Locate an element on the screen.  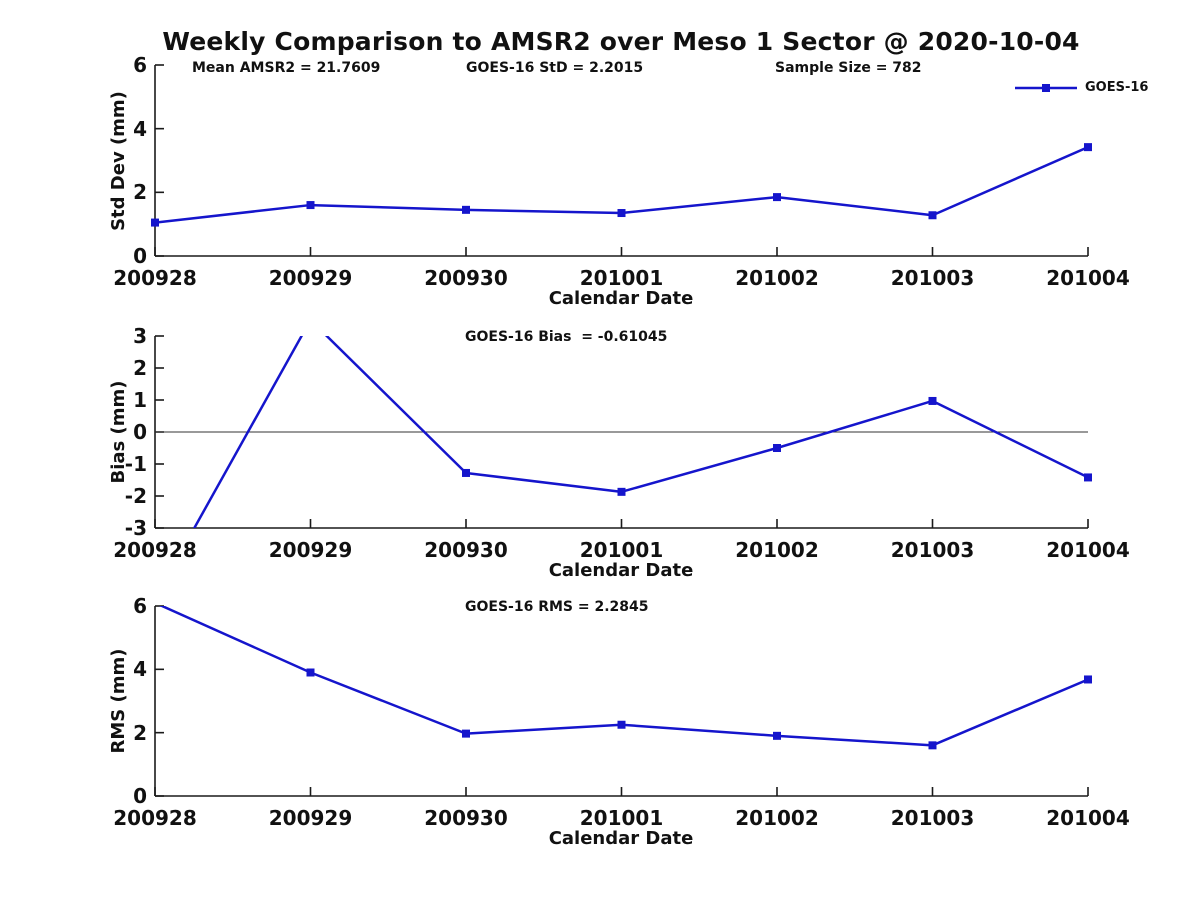
x-axis-label-bottom: Calendar Date is located at coordinates (621, 838).